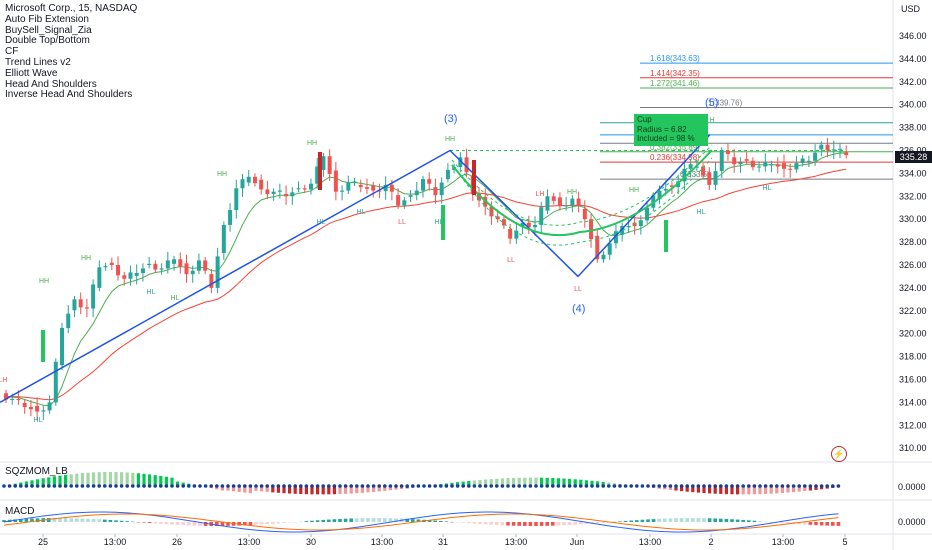 This screenshot has height=550, width=932. I want to click on indicator-head-shoulders: Head And Shoulders, so click(51, 84).